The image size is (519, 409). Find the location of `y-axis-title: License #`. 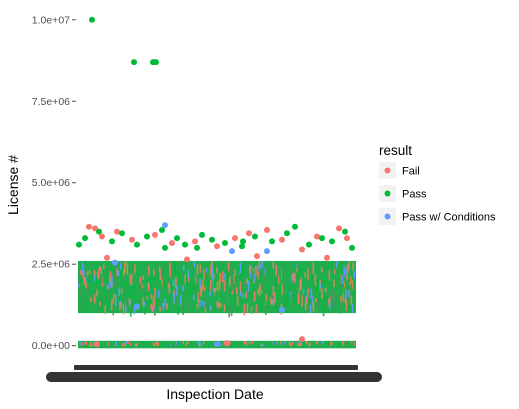

y-axis-title: License # is located at coordinates (13, 185).